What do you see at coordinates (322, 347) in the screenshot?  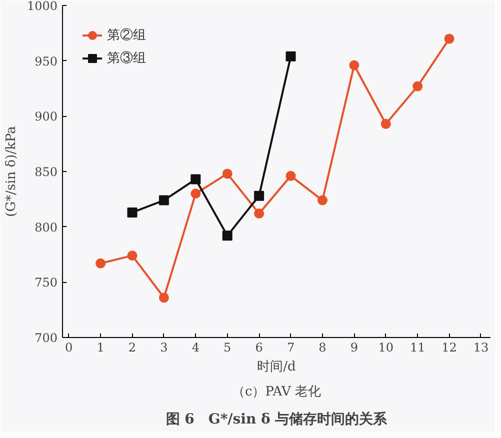 I see `x-tick-label: 8` at bounding box center [322, 347].